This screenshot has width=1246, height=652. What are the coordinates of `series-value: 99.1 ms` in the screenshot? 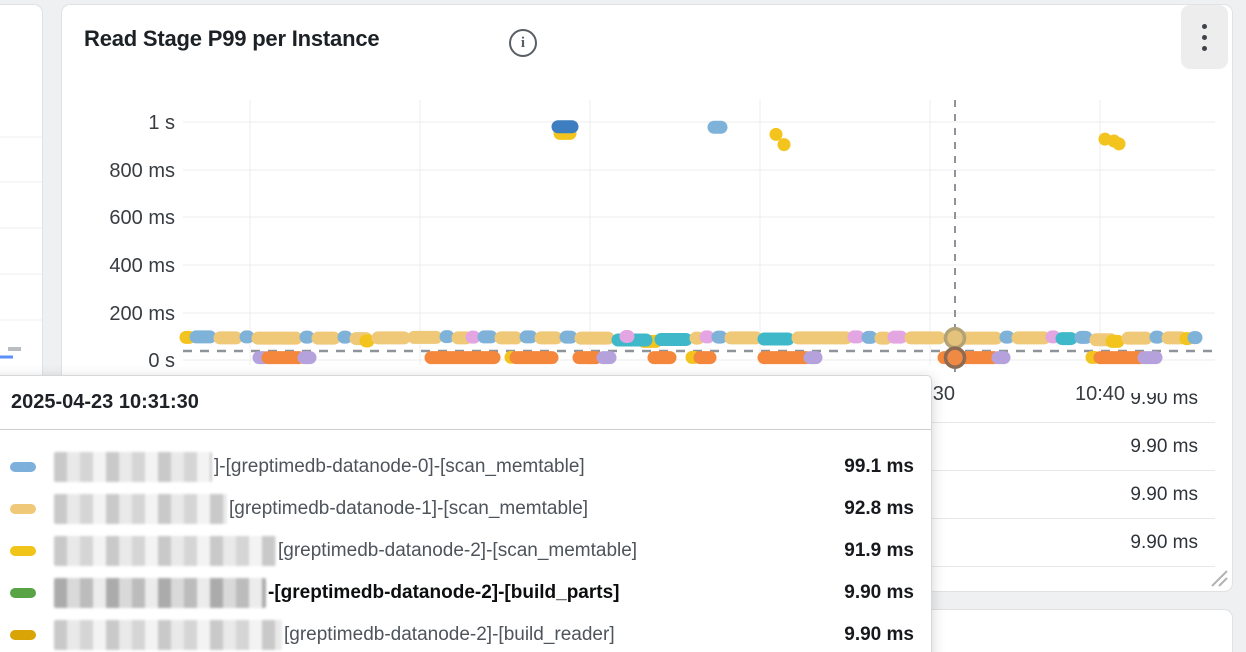 It's located at (879, 466).